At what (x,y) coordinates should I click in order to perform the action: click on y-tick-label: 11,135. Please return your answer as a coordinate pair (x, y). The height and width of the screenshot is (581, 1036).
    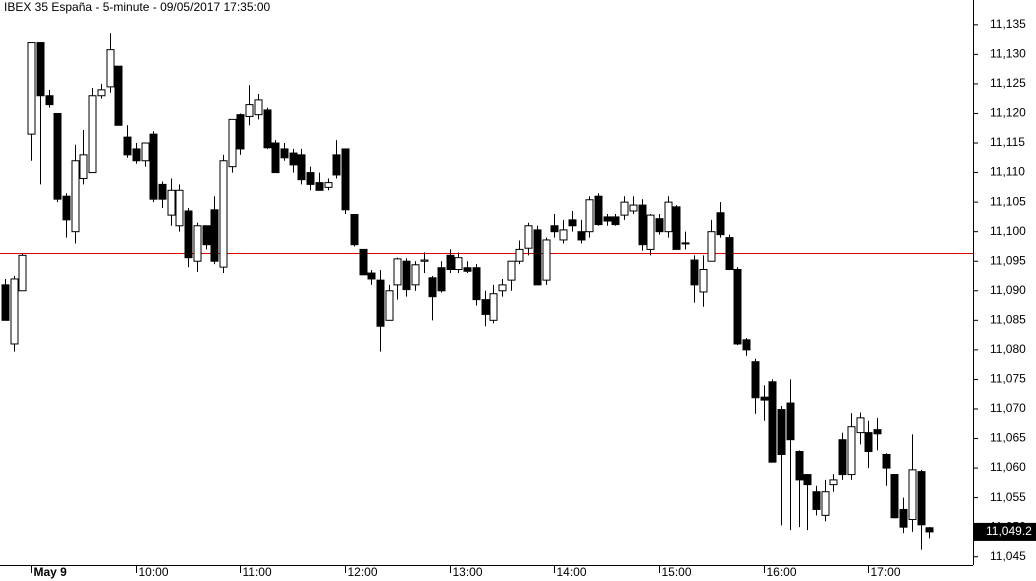
    Looking at the image, I should click on (1008, 24).